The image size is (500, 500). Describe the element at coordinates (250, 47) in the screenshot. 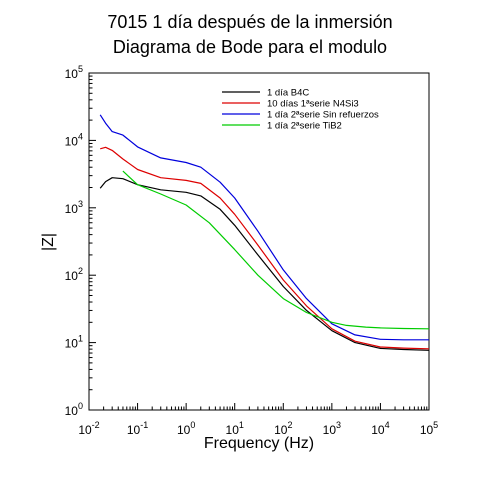

I see `chart-subtitle: Diagrama de Bode para el modulo` at that location.